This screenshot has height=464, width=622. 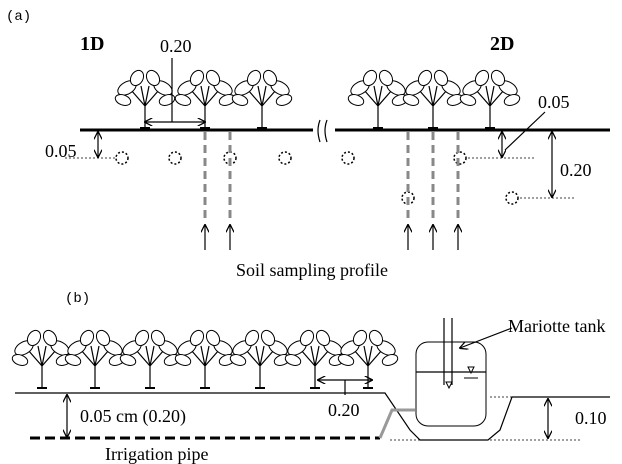 What do you see at coordinates (156, 454) in the screenshot?
I see `pipe-label: Irrigation pipe` at bounding box center [156, 454].